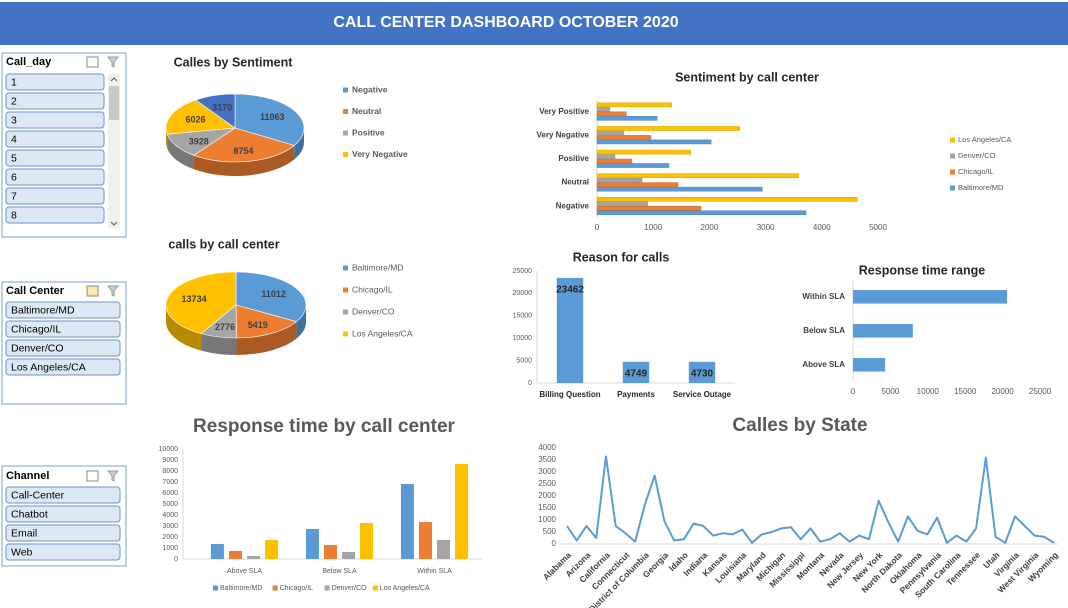  I want to click on data-label: 4730, so click(702, 373).